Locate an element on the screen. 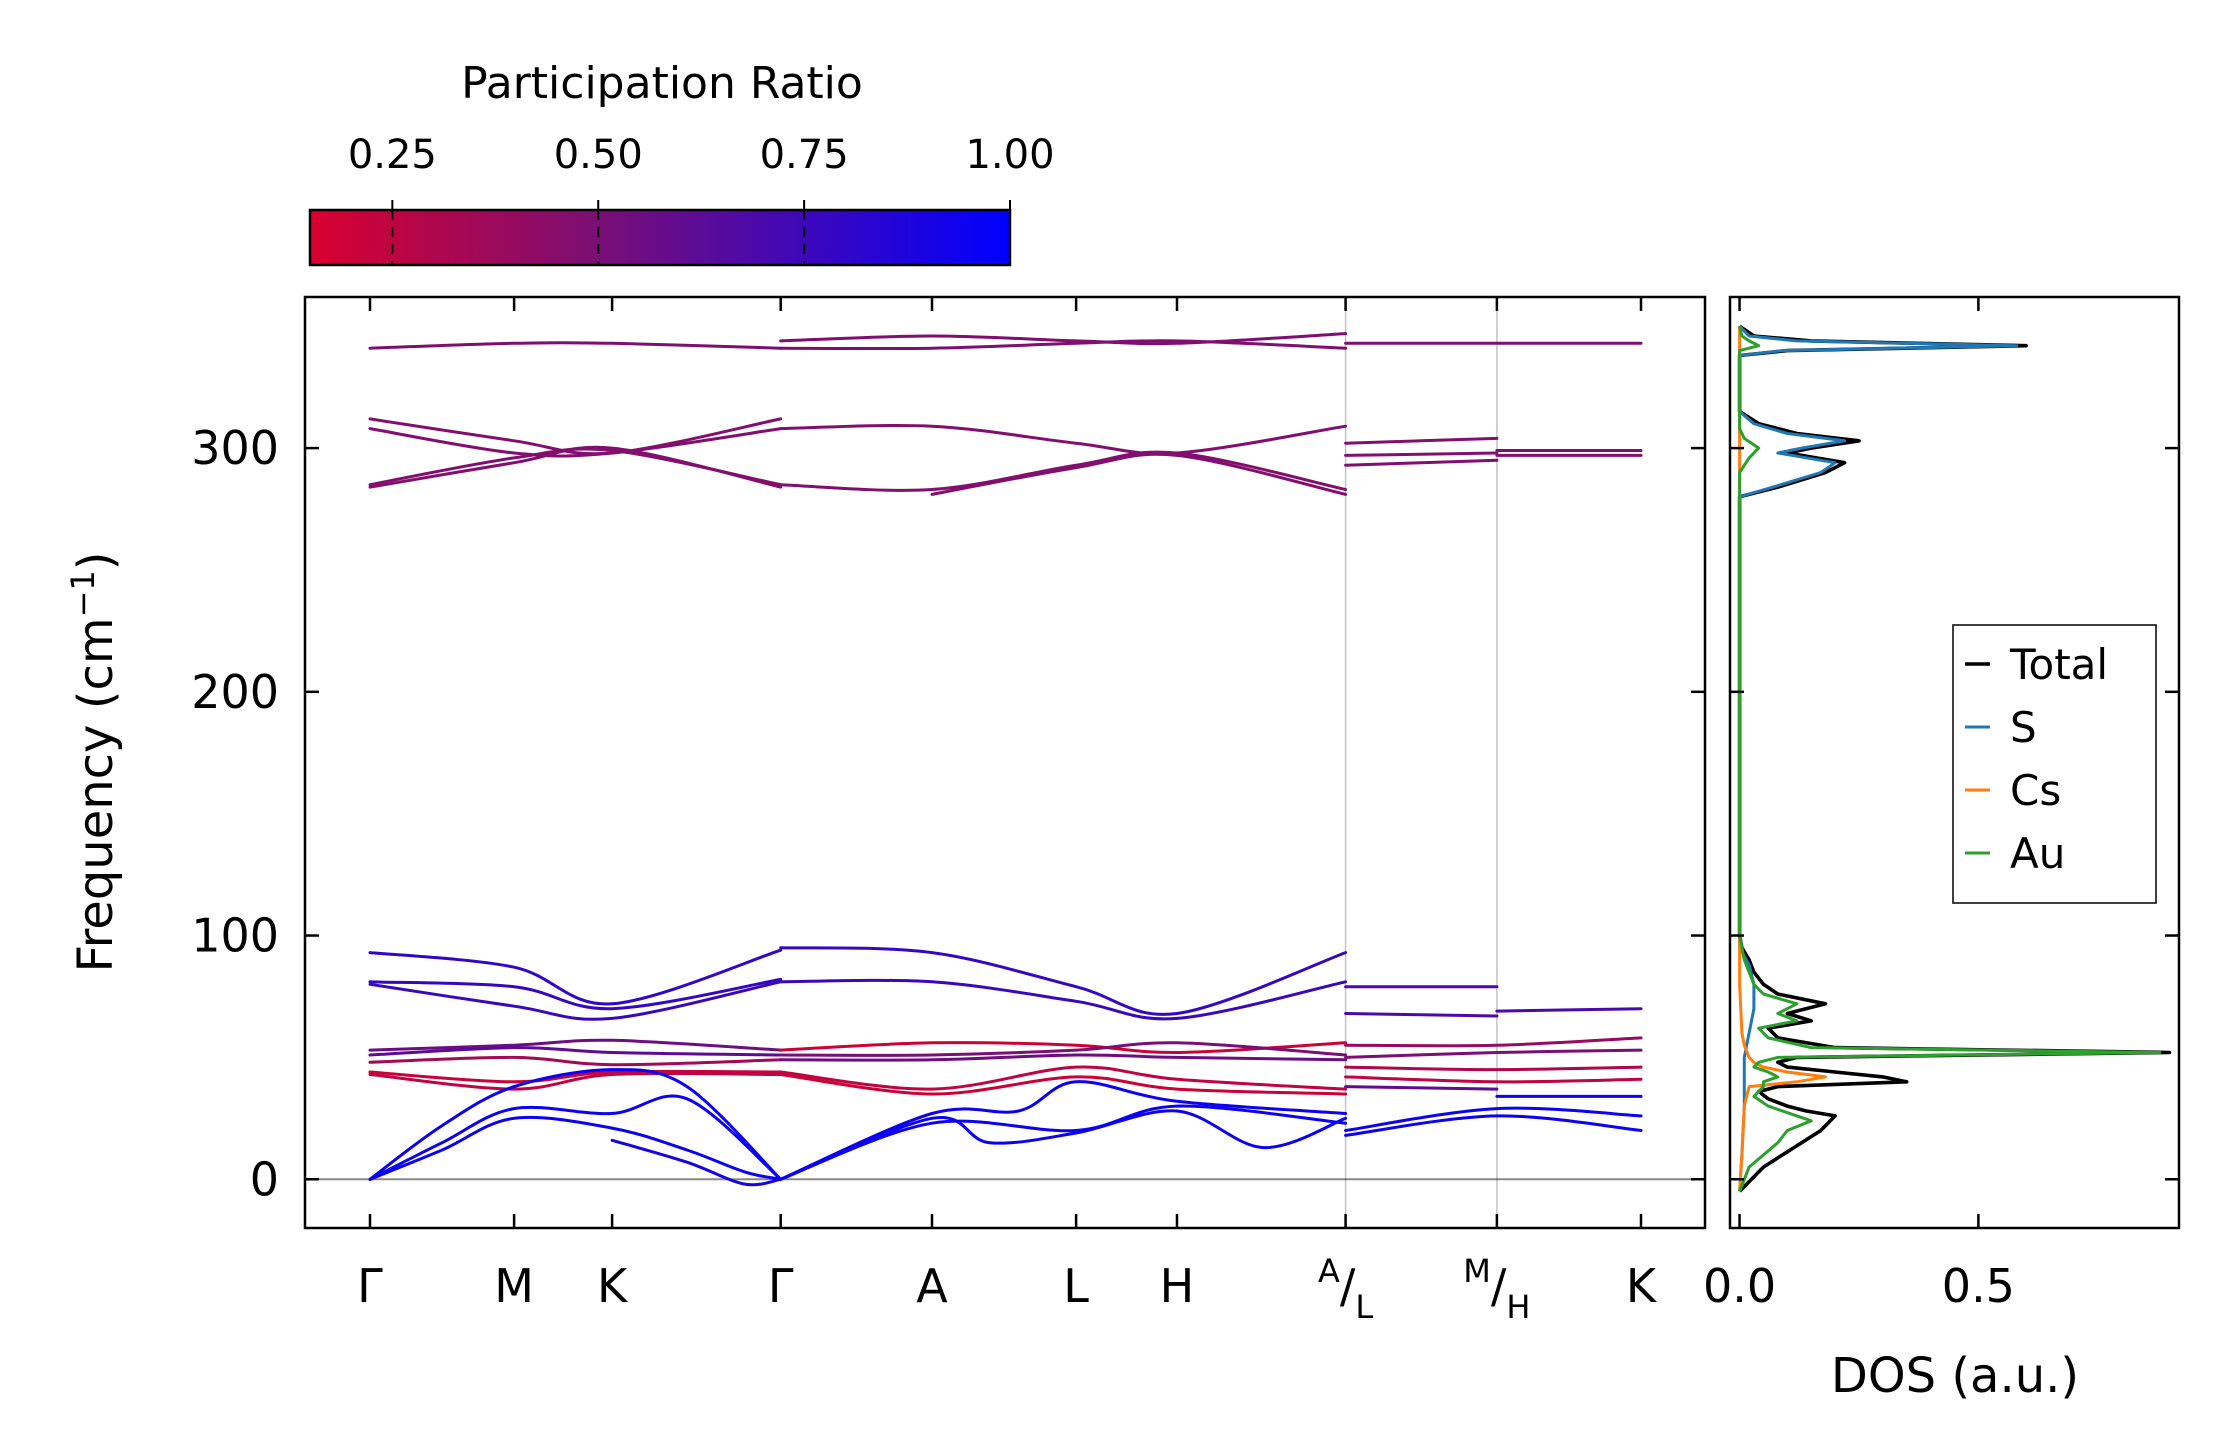 The width and height of the screenshot is (2222, 1455). dos-axis-ticks: 0.0 0.5 is located at coordinates (1941, 805).